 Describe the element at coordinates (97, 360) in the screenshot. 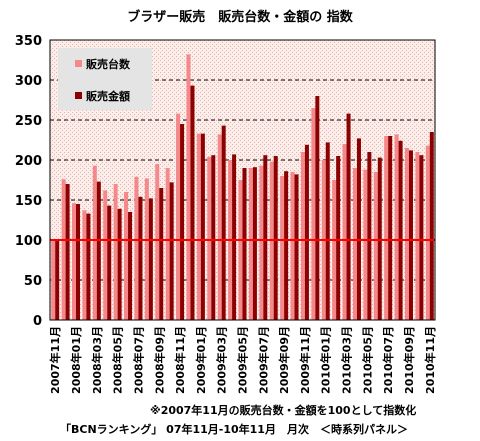

I see `x-tick-label: 2008年03月` at that location.